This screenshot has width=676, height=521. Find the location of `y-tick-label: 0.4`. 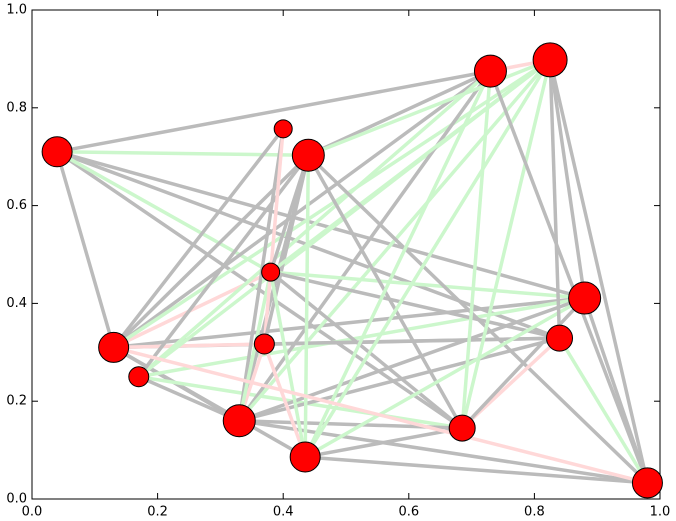

y-tick-label: 0.4 is located at coordinates (16, 303).